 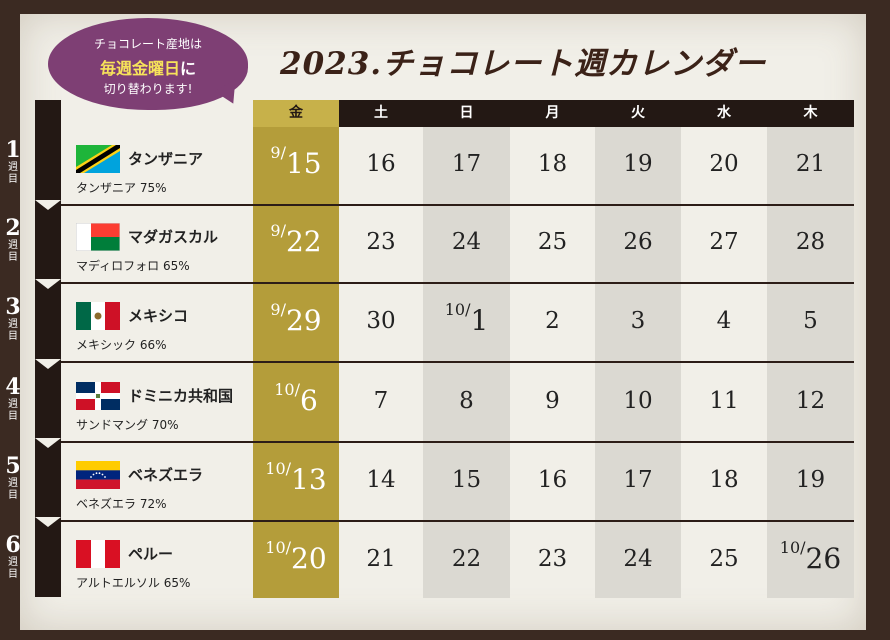 What do you see at coordinates (148, 89) in the screenshot?
I see `bubble-line-3: 切り替わります!` at bounding box center [148, 89].